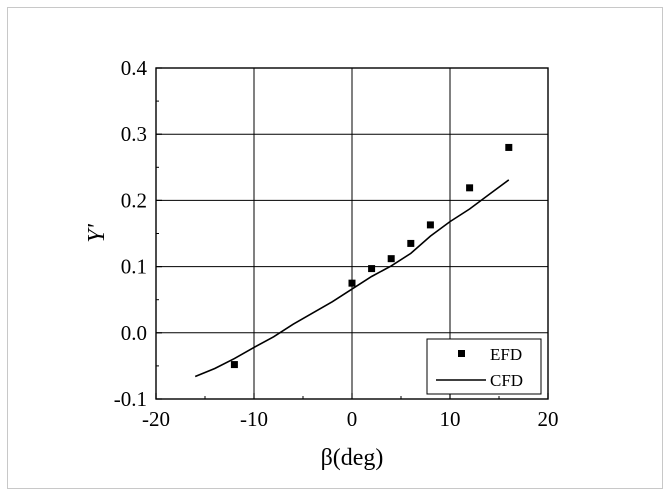 This screenshot has width=672, height=499. What do you see at coordinates (506, 354) in the screenshot?
I see `legend-label-efd: EFD` at bounding box center [506, 354].